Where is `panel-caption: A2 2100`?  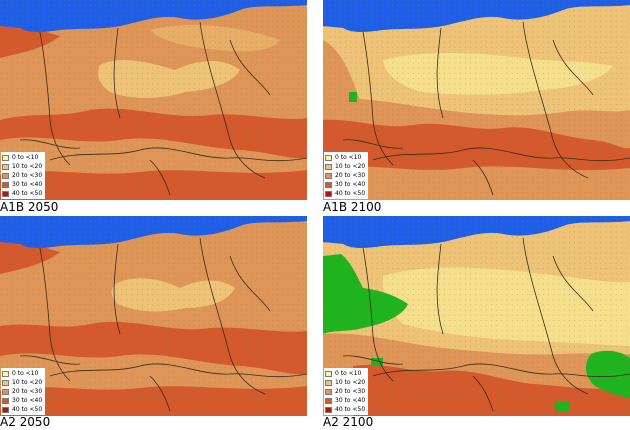
panel-caption: A2 2100 is located at coordinates (348, 422).